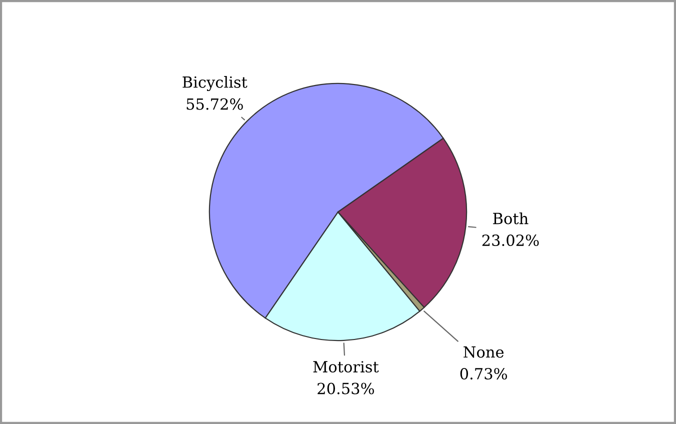  I want to click on slice-label: Motorist, so click(346, 367).